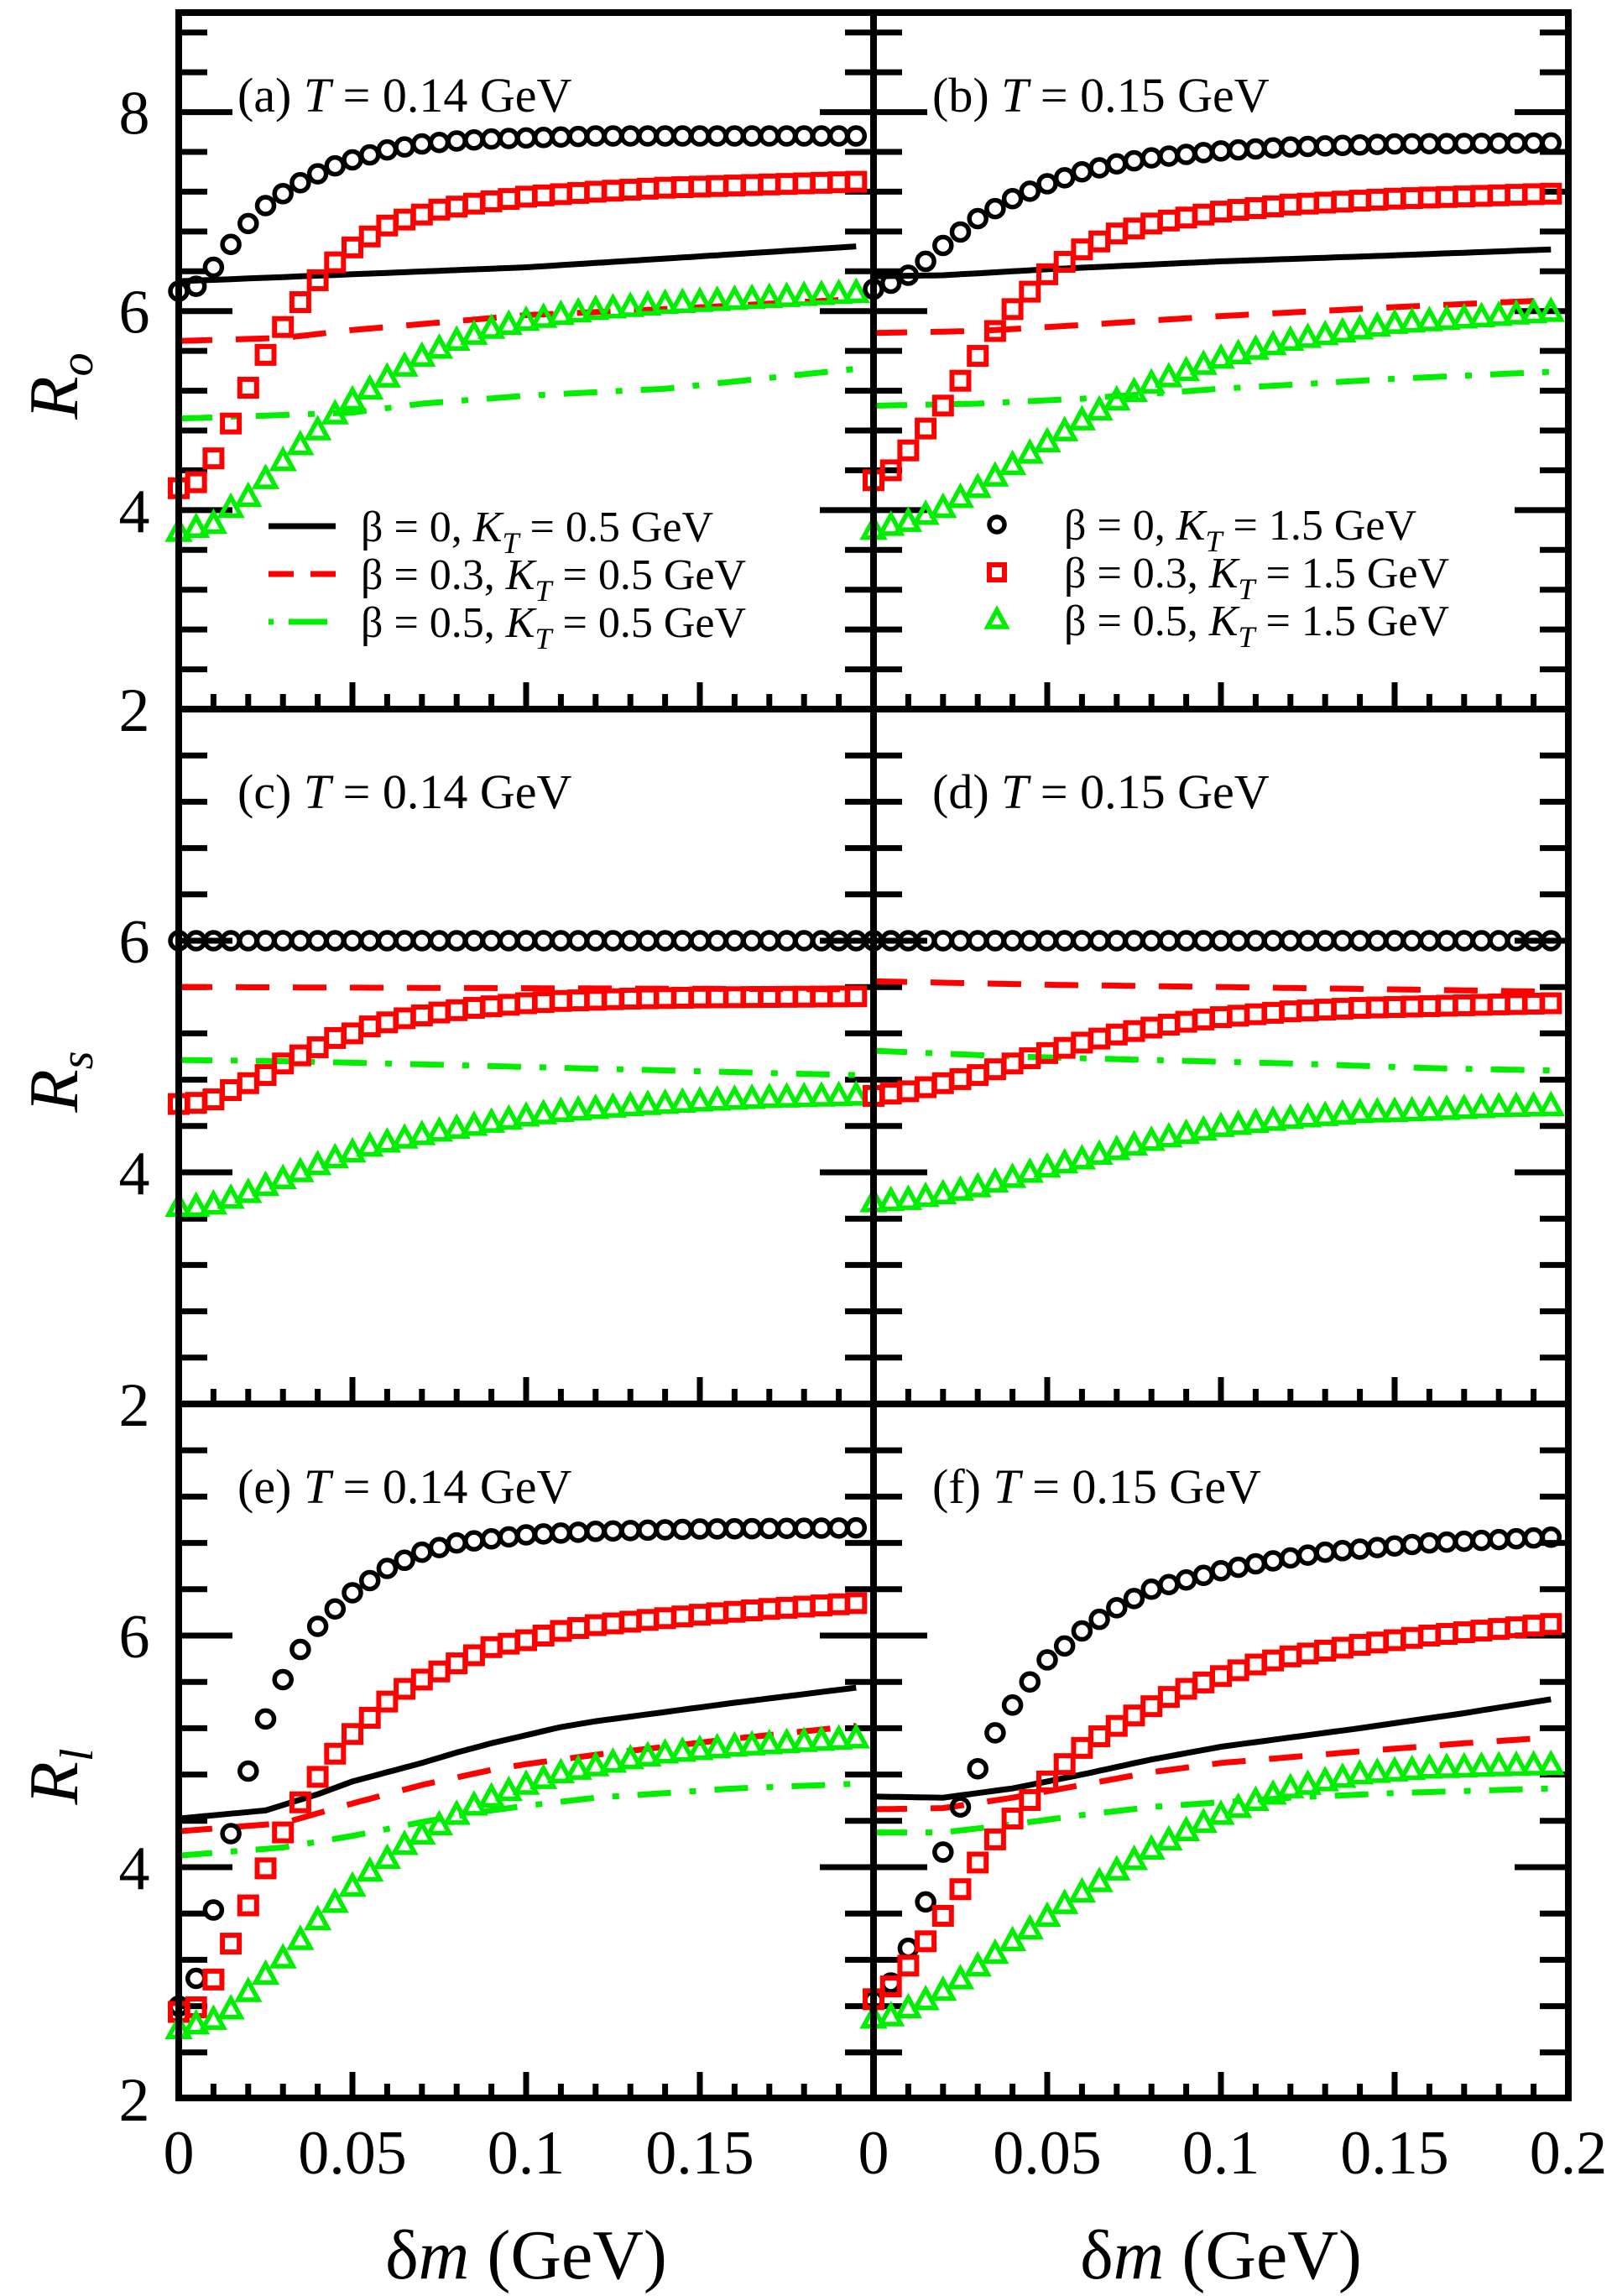 This screenshot has width=1617, height=2296. I want to click on line-beta05-kt05-panel-a, so click(517, 394).